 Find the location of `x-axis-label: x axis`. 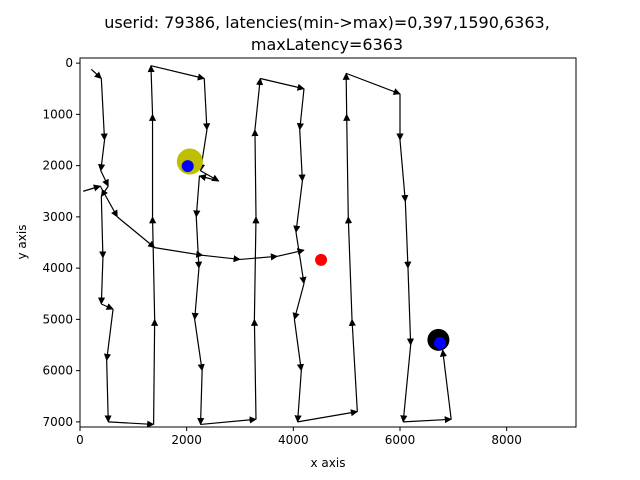

x-axis-label: x axis is located at coordinates (328, 463).